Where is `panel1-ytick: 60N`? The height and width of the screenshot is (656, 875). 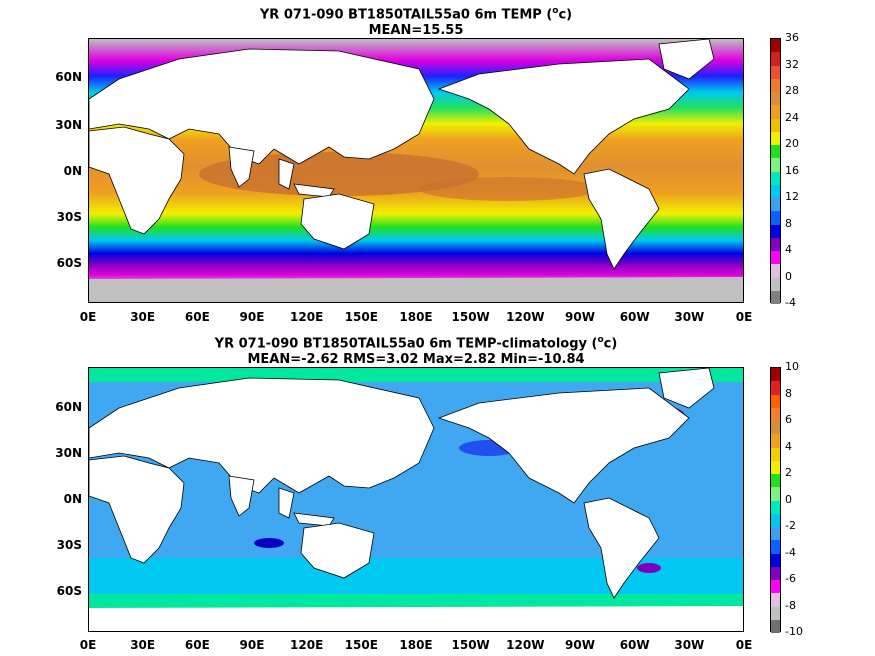
panel1-ytick: 60N is located at coordinates (68, 77).